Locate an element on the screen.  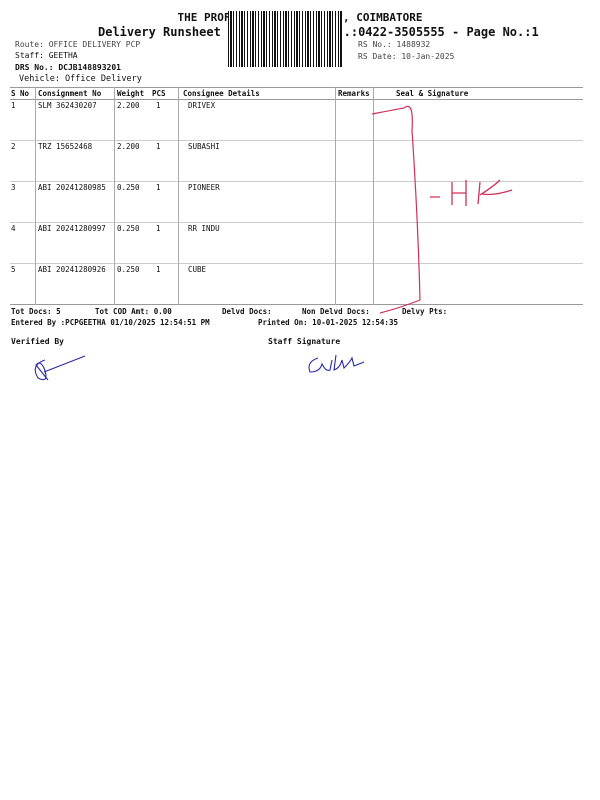
col-sno: S No is located at coordinates (20, 93).